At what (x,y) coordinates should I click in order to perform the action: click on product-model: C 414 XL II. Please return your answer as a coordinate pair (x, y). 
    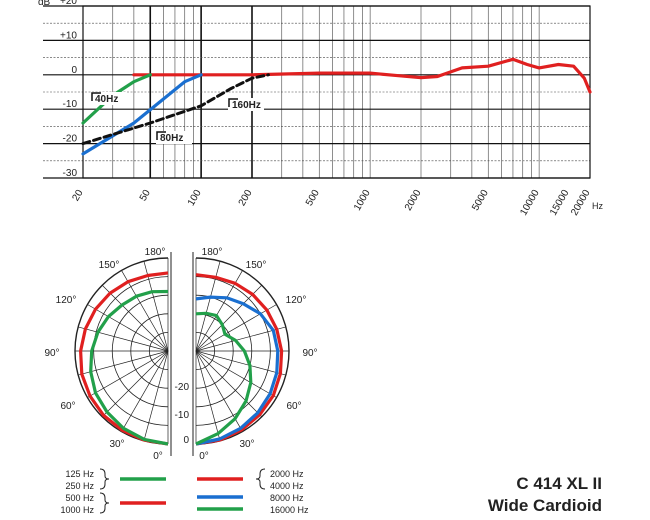
    Looking at the image, I should click on (559, 483).